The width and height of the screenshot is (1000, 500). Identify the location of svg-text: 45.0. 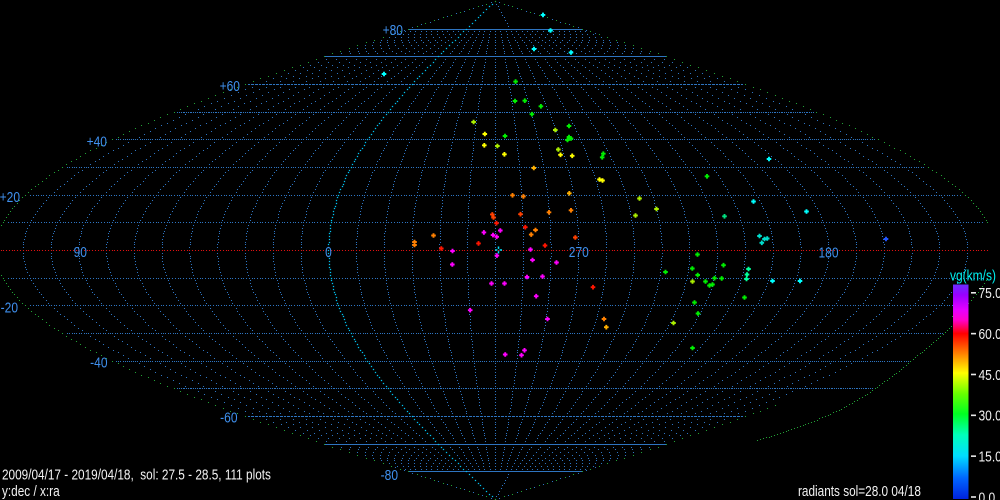
(989, 375).